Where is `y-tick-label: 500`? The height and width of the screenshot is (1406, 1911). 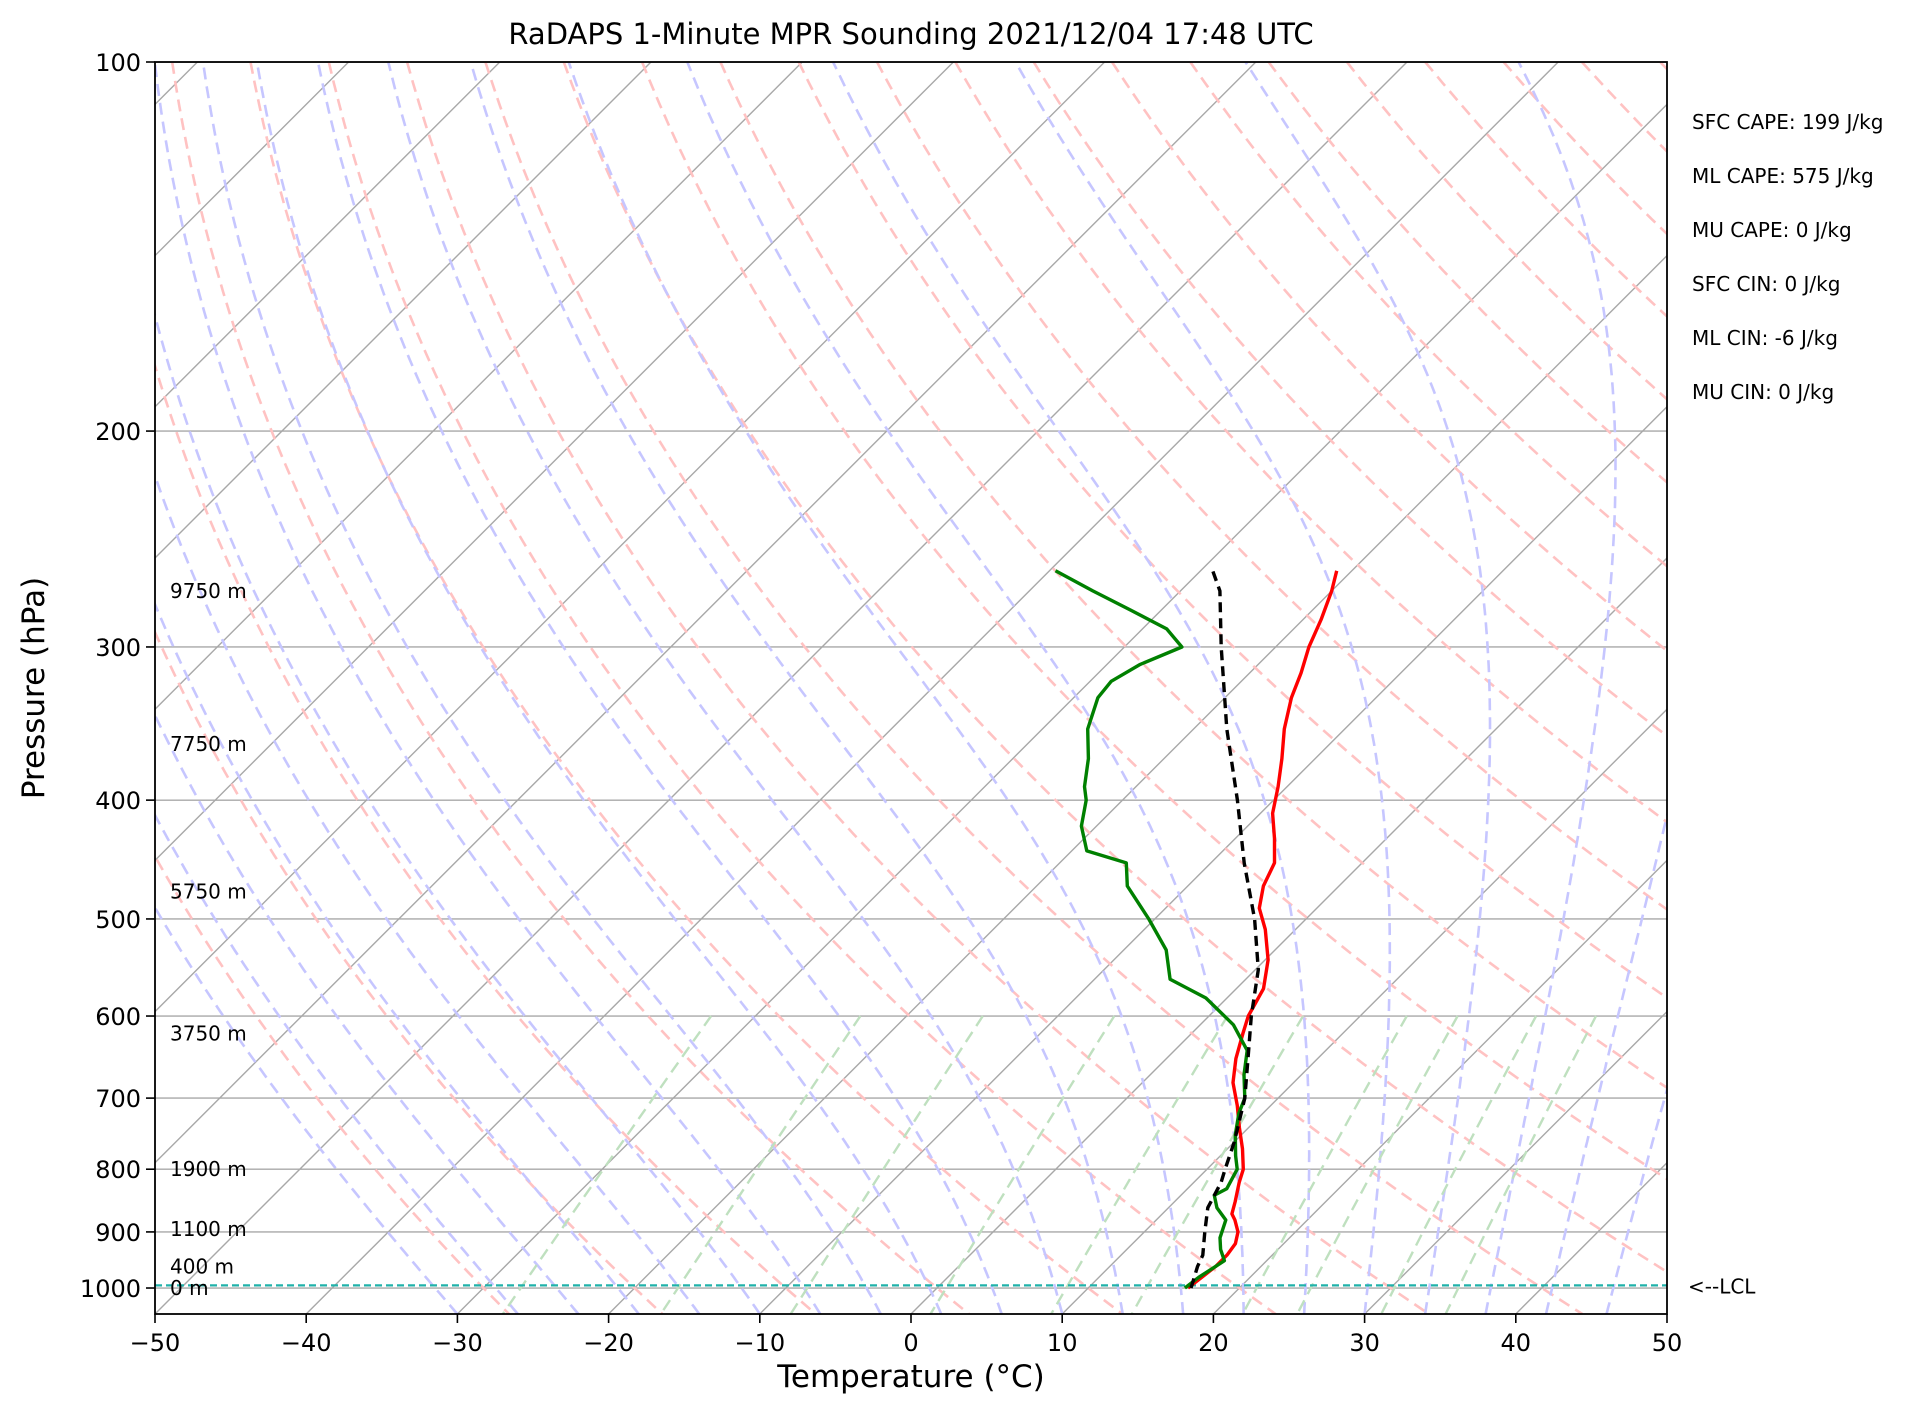 y-tick-label: 500 is located at coordinates (118, 920).